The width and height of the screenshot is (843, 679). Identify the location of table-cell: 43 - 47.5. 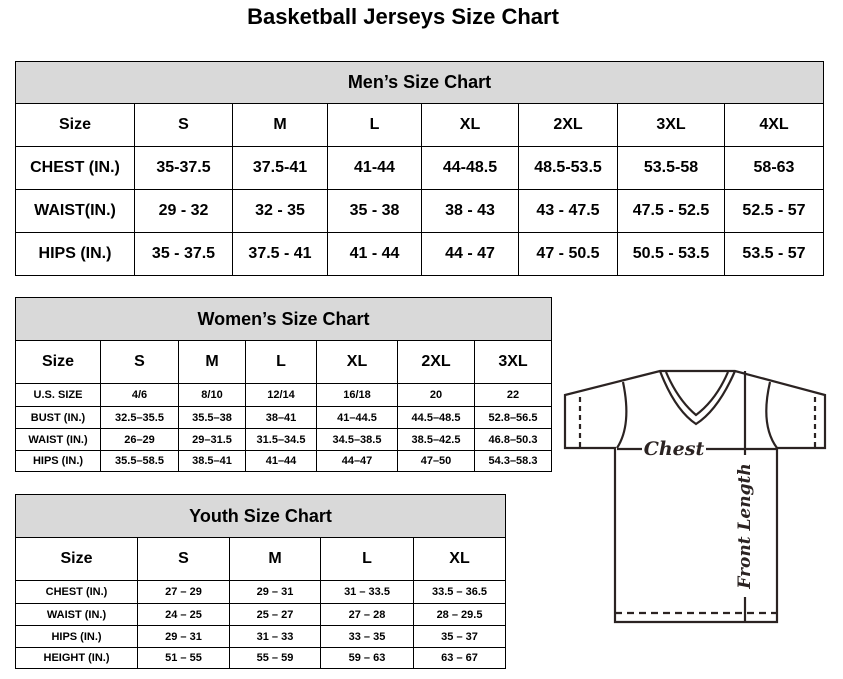
(568, 211).